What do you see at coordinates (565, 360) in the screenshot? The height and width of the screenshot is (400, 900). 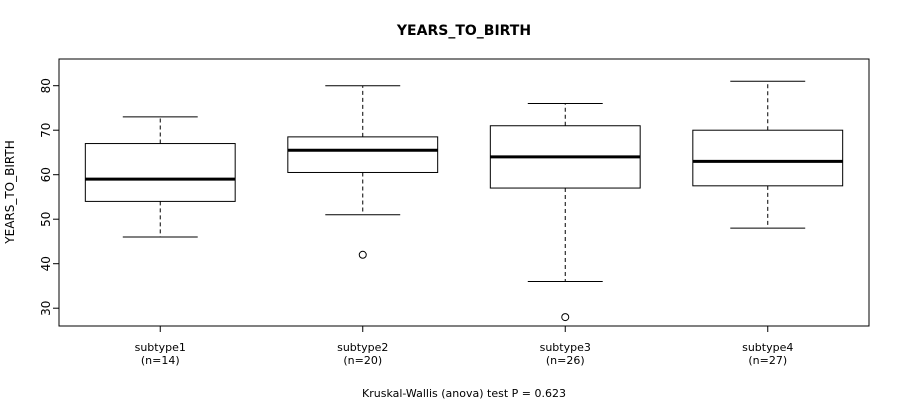 I see `x-category-count: (n=26)` at bounding box center [565, 360].